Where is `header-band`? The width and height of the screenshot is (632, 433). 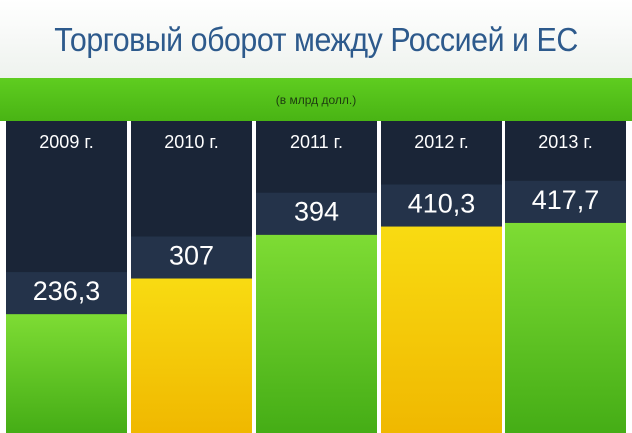
header-band is located at coordinates (316, 99).